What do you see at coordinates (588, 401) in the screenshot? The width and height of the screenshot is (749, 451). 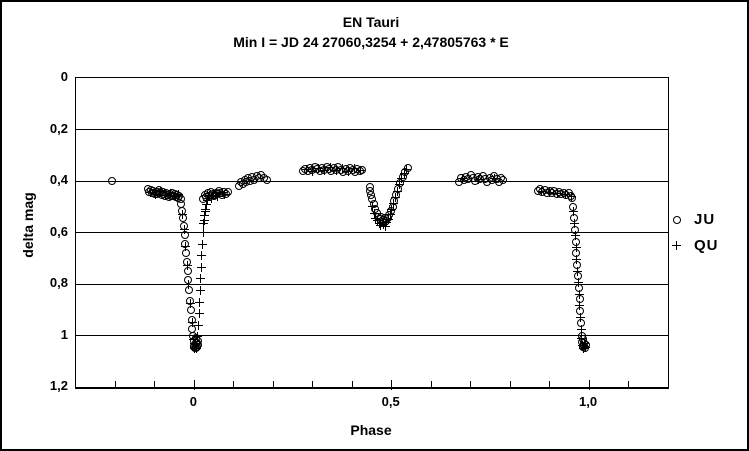 I see `x-tick-label: 1,0` at bounding box center [588, 401].